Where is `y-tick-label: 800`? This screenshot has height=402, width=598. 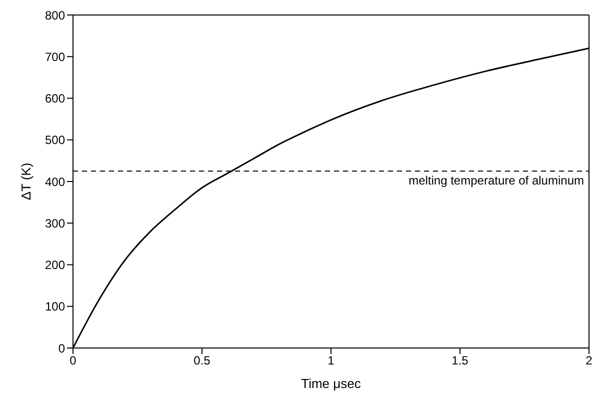 y-tick-label: 800 is located at coordinates (55, 15).